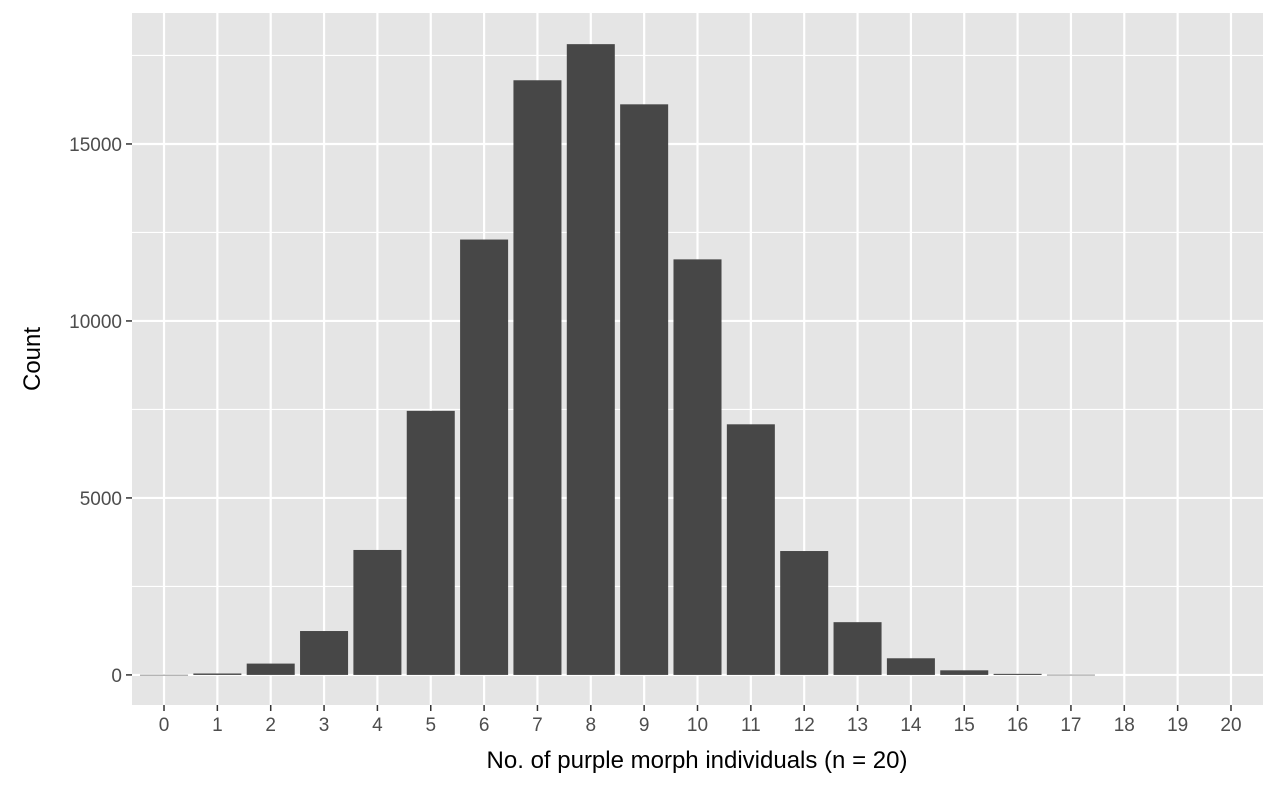 Image resolution: width=1278 pixels, height=789 pixels. Describe the element at coordinates (1017, 725) in the screenshot. I see `x-tick-label: 16` at that location.